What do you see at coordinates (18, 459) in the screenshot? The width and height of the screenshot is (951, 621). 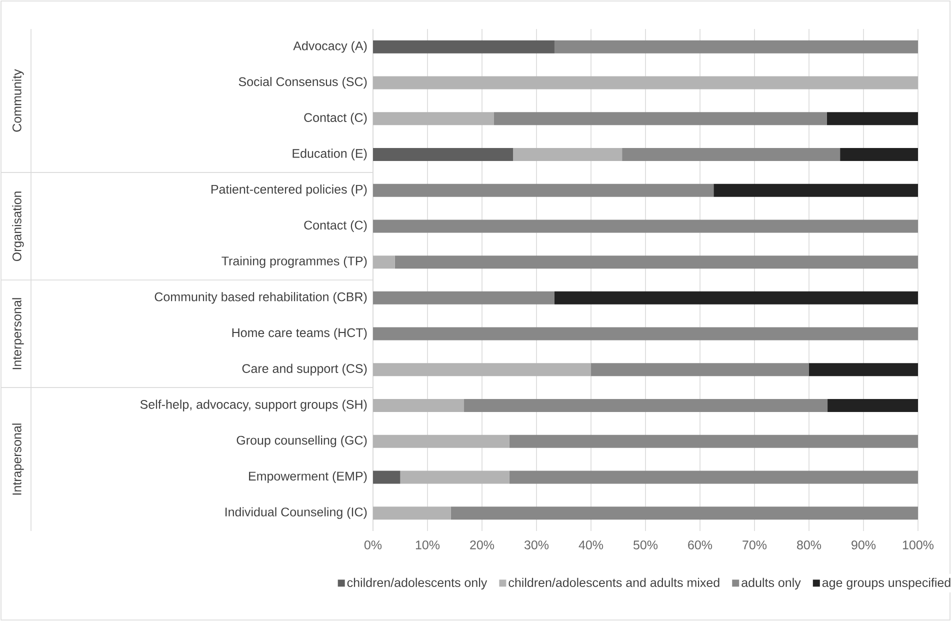 I see `text: Intrapersonal` at bounding box center [18, 459].